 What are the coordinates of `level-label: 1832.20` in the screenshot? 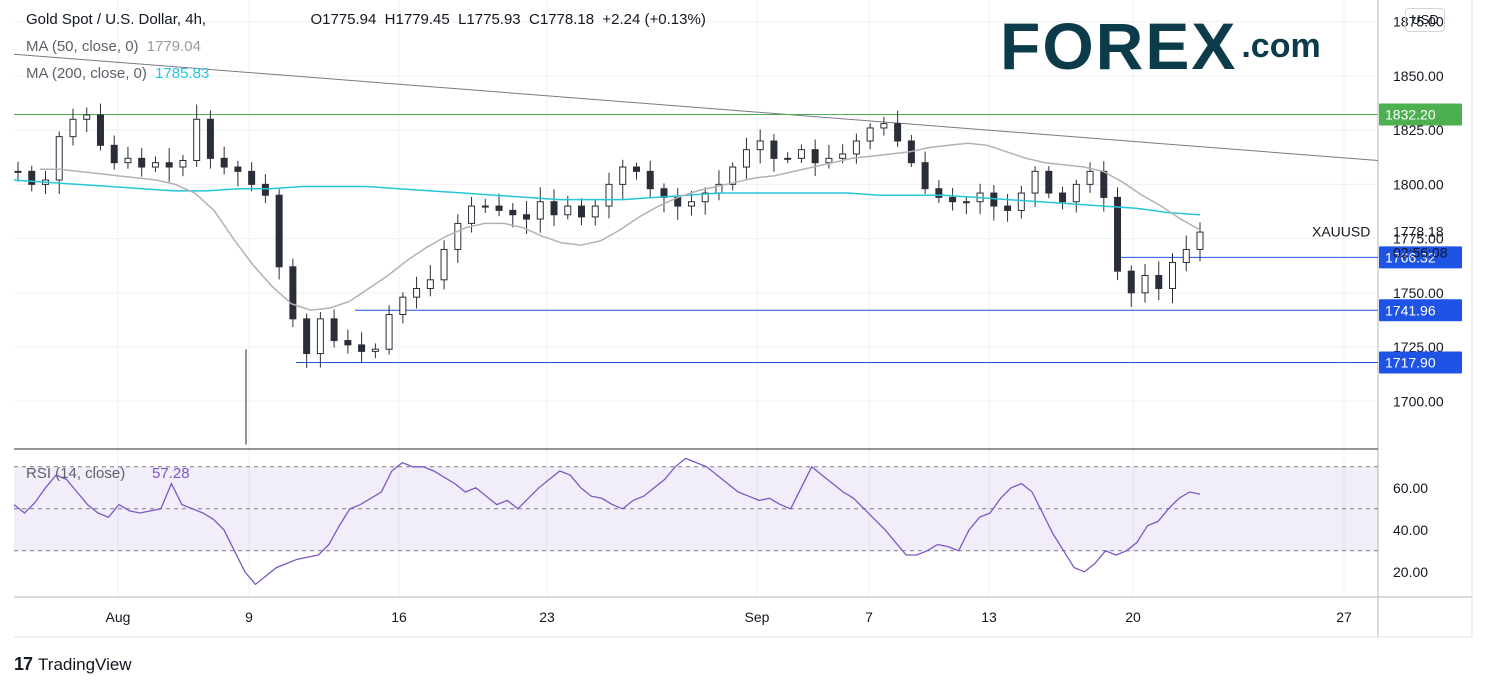 It's located at (1410, 115).